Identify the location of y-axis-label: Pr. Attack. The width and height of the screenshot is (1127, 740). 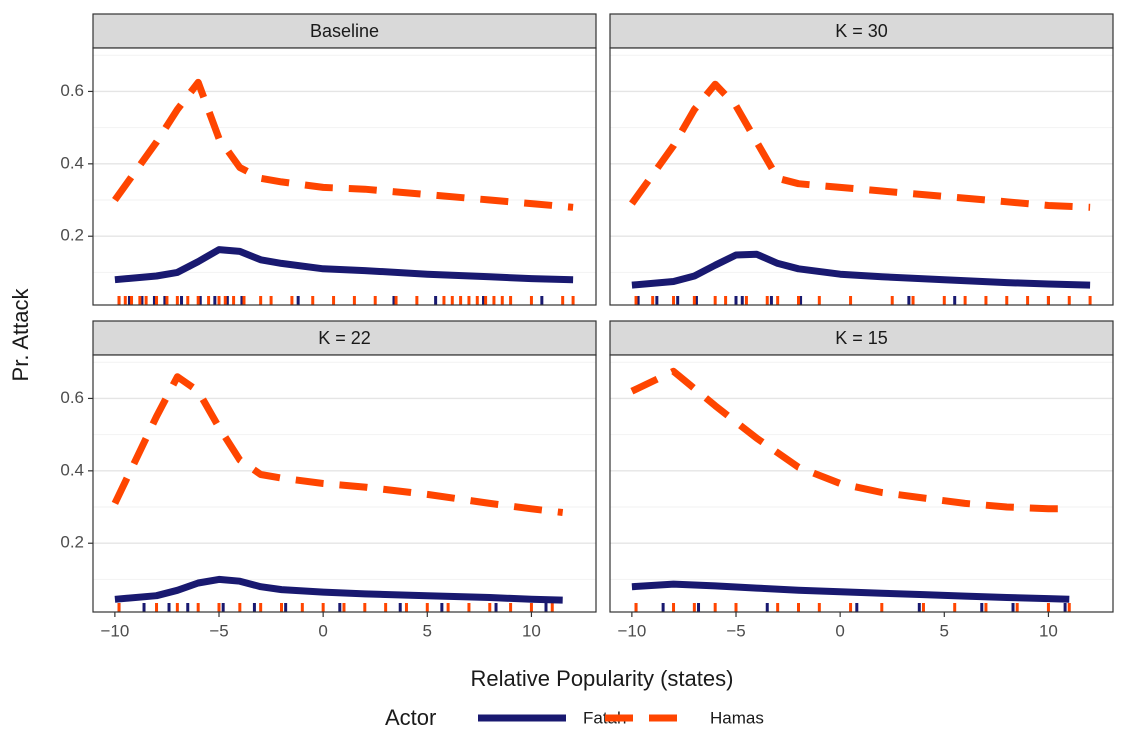
(20, 335).